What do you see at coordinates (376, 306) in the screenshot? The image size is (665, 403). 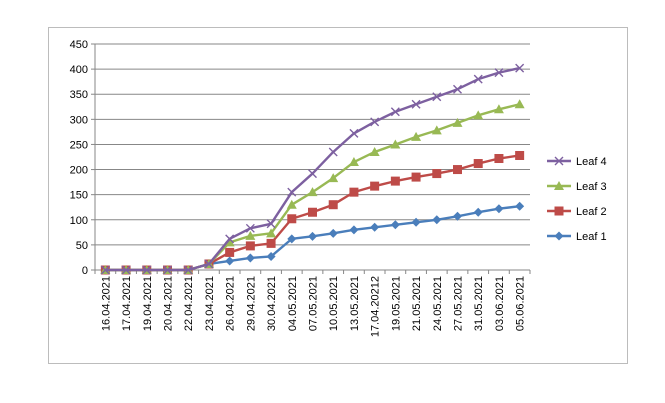 I see `x-tick-label: 17.04.20212` at bounding box center [376, 306].